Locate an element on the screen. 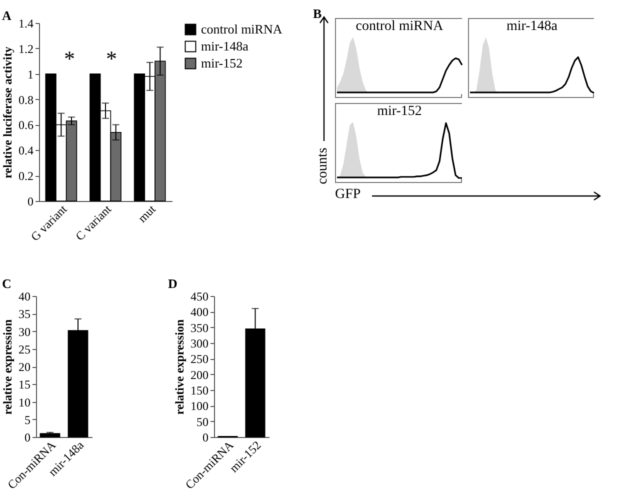 The height and width of the screenshot is (497, 640). text: C is located at coordinates (7, 284).